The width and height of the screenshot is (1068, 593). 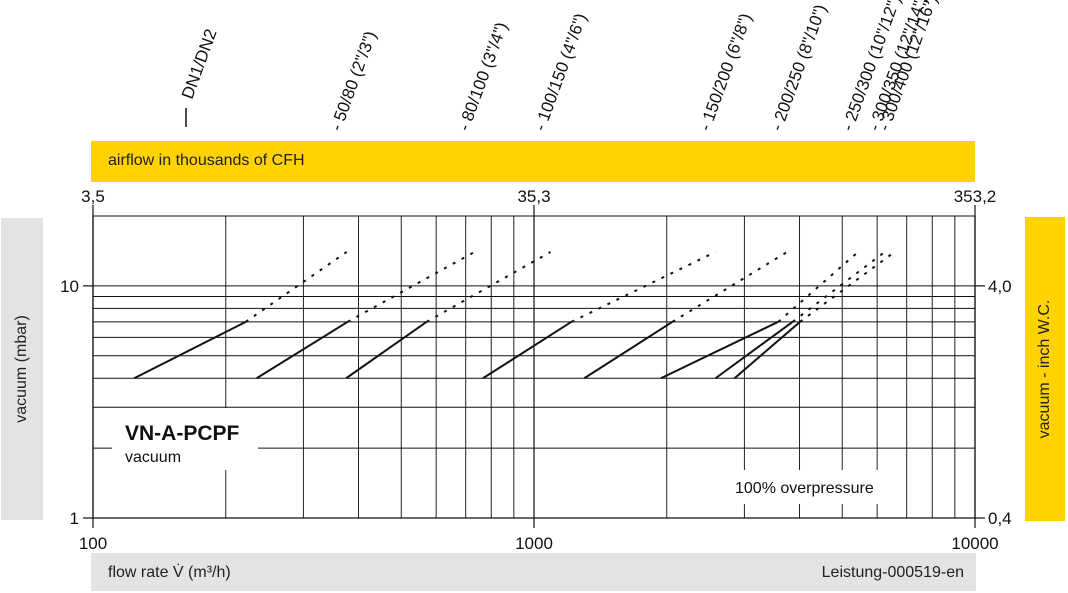 What do you see at coordinates (534, 543) in the screenshot?
I see `x-tick-label: 1000` at bounding box center [534, 543].